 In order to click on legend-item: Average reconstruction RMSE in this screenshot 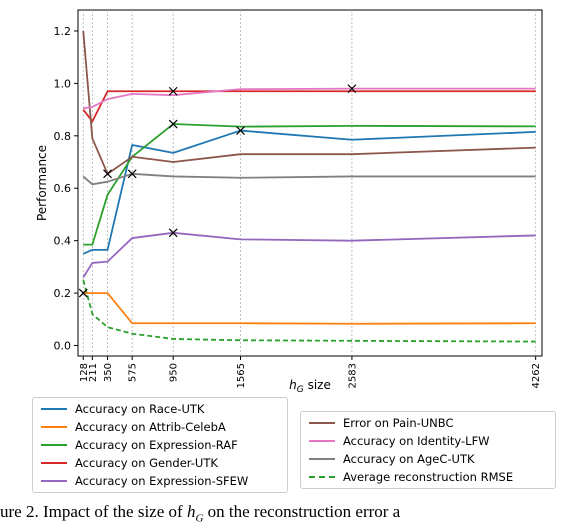, I will do `click(411, 477)`.